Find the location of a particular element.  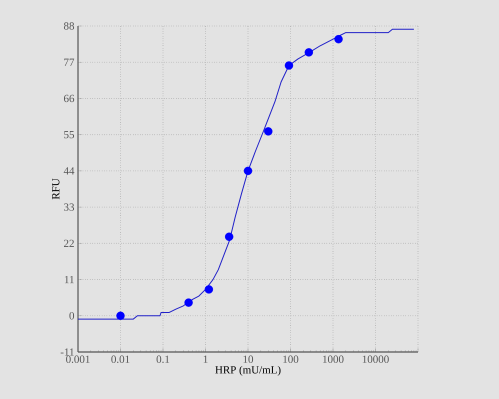

y-tick-label: 44 is located at coordinates (69, 170).